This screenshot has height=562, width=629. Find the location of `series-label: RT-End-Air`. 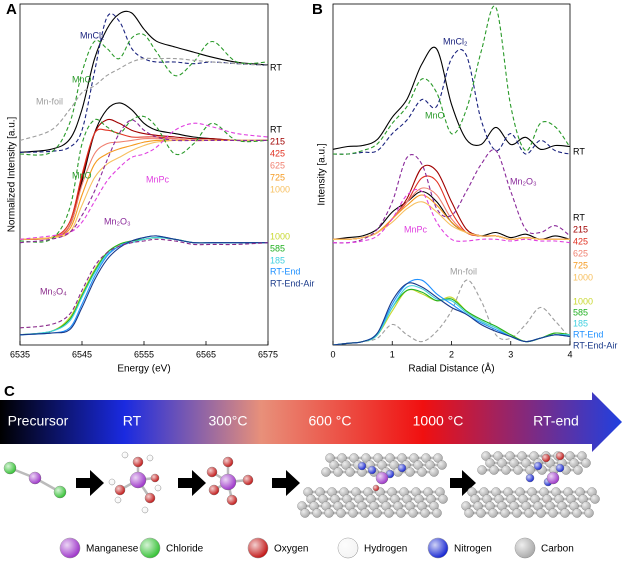

series-label: RT-End-Air is located at coordinates (292, 283).